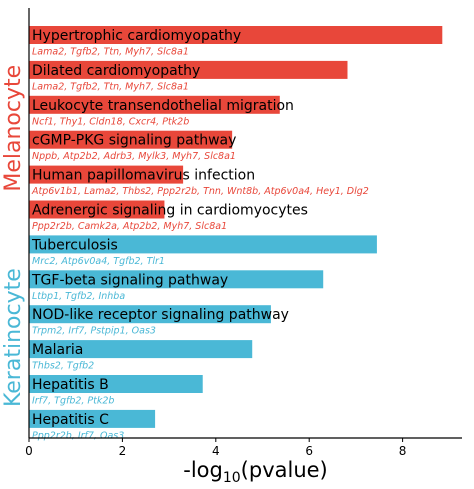 This screenshot has width=474, height=489. Describe the element at coordinates (13, 337) in the screenshot. I see `group-label-keratinocyte: Keratinocyte` at that location.